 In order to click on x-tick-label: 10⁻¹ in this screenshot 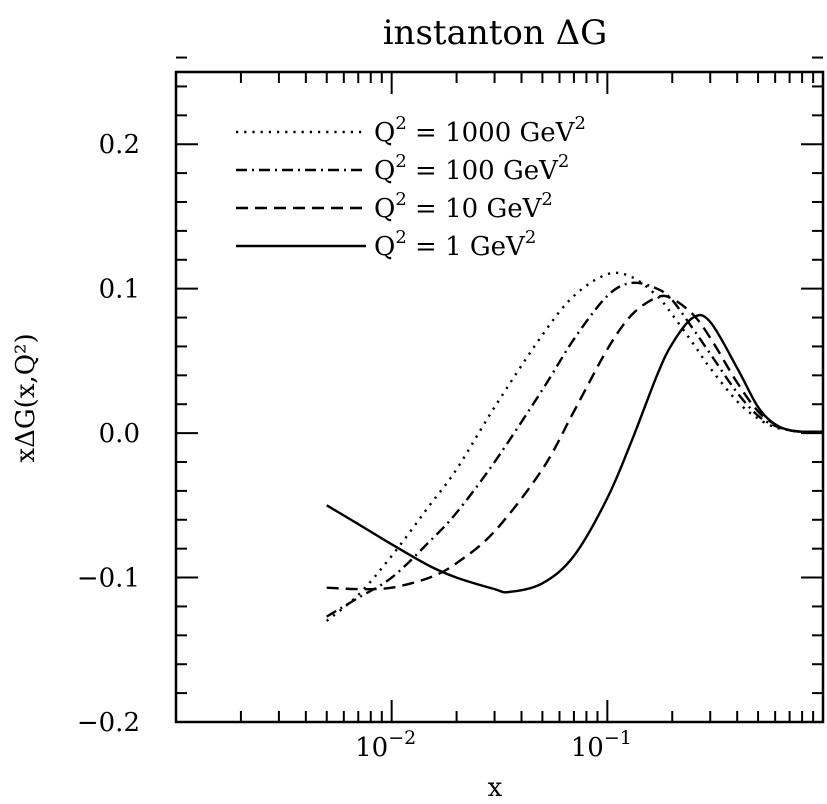, I will do `click(601, 745)`.